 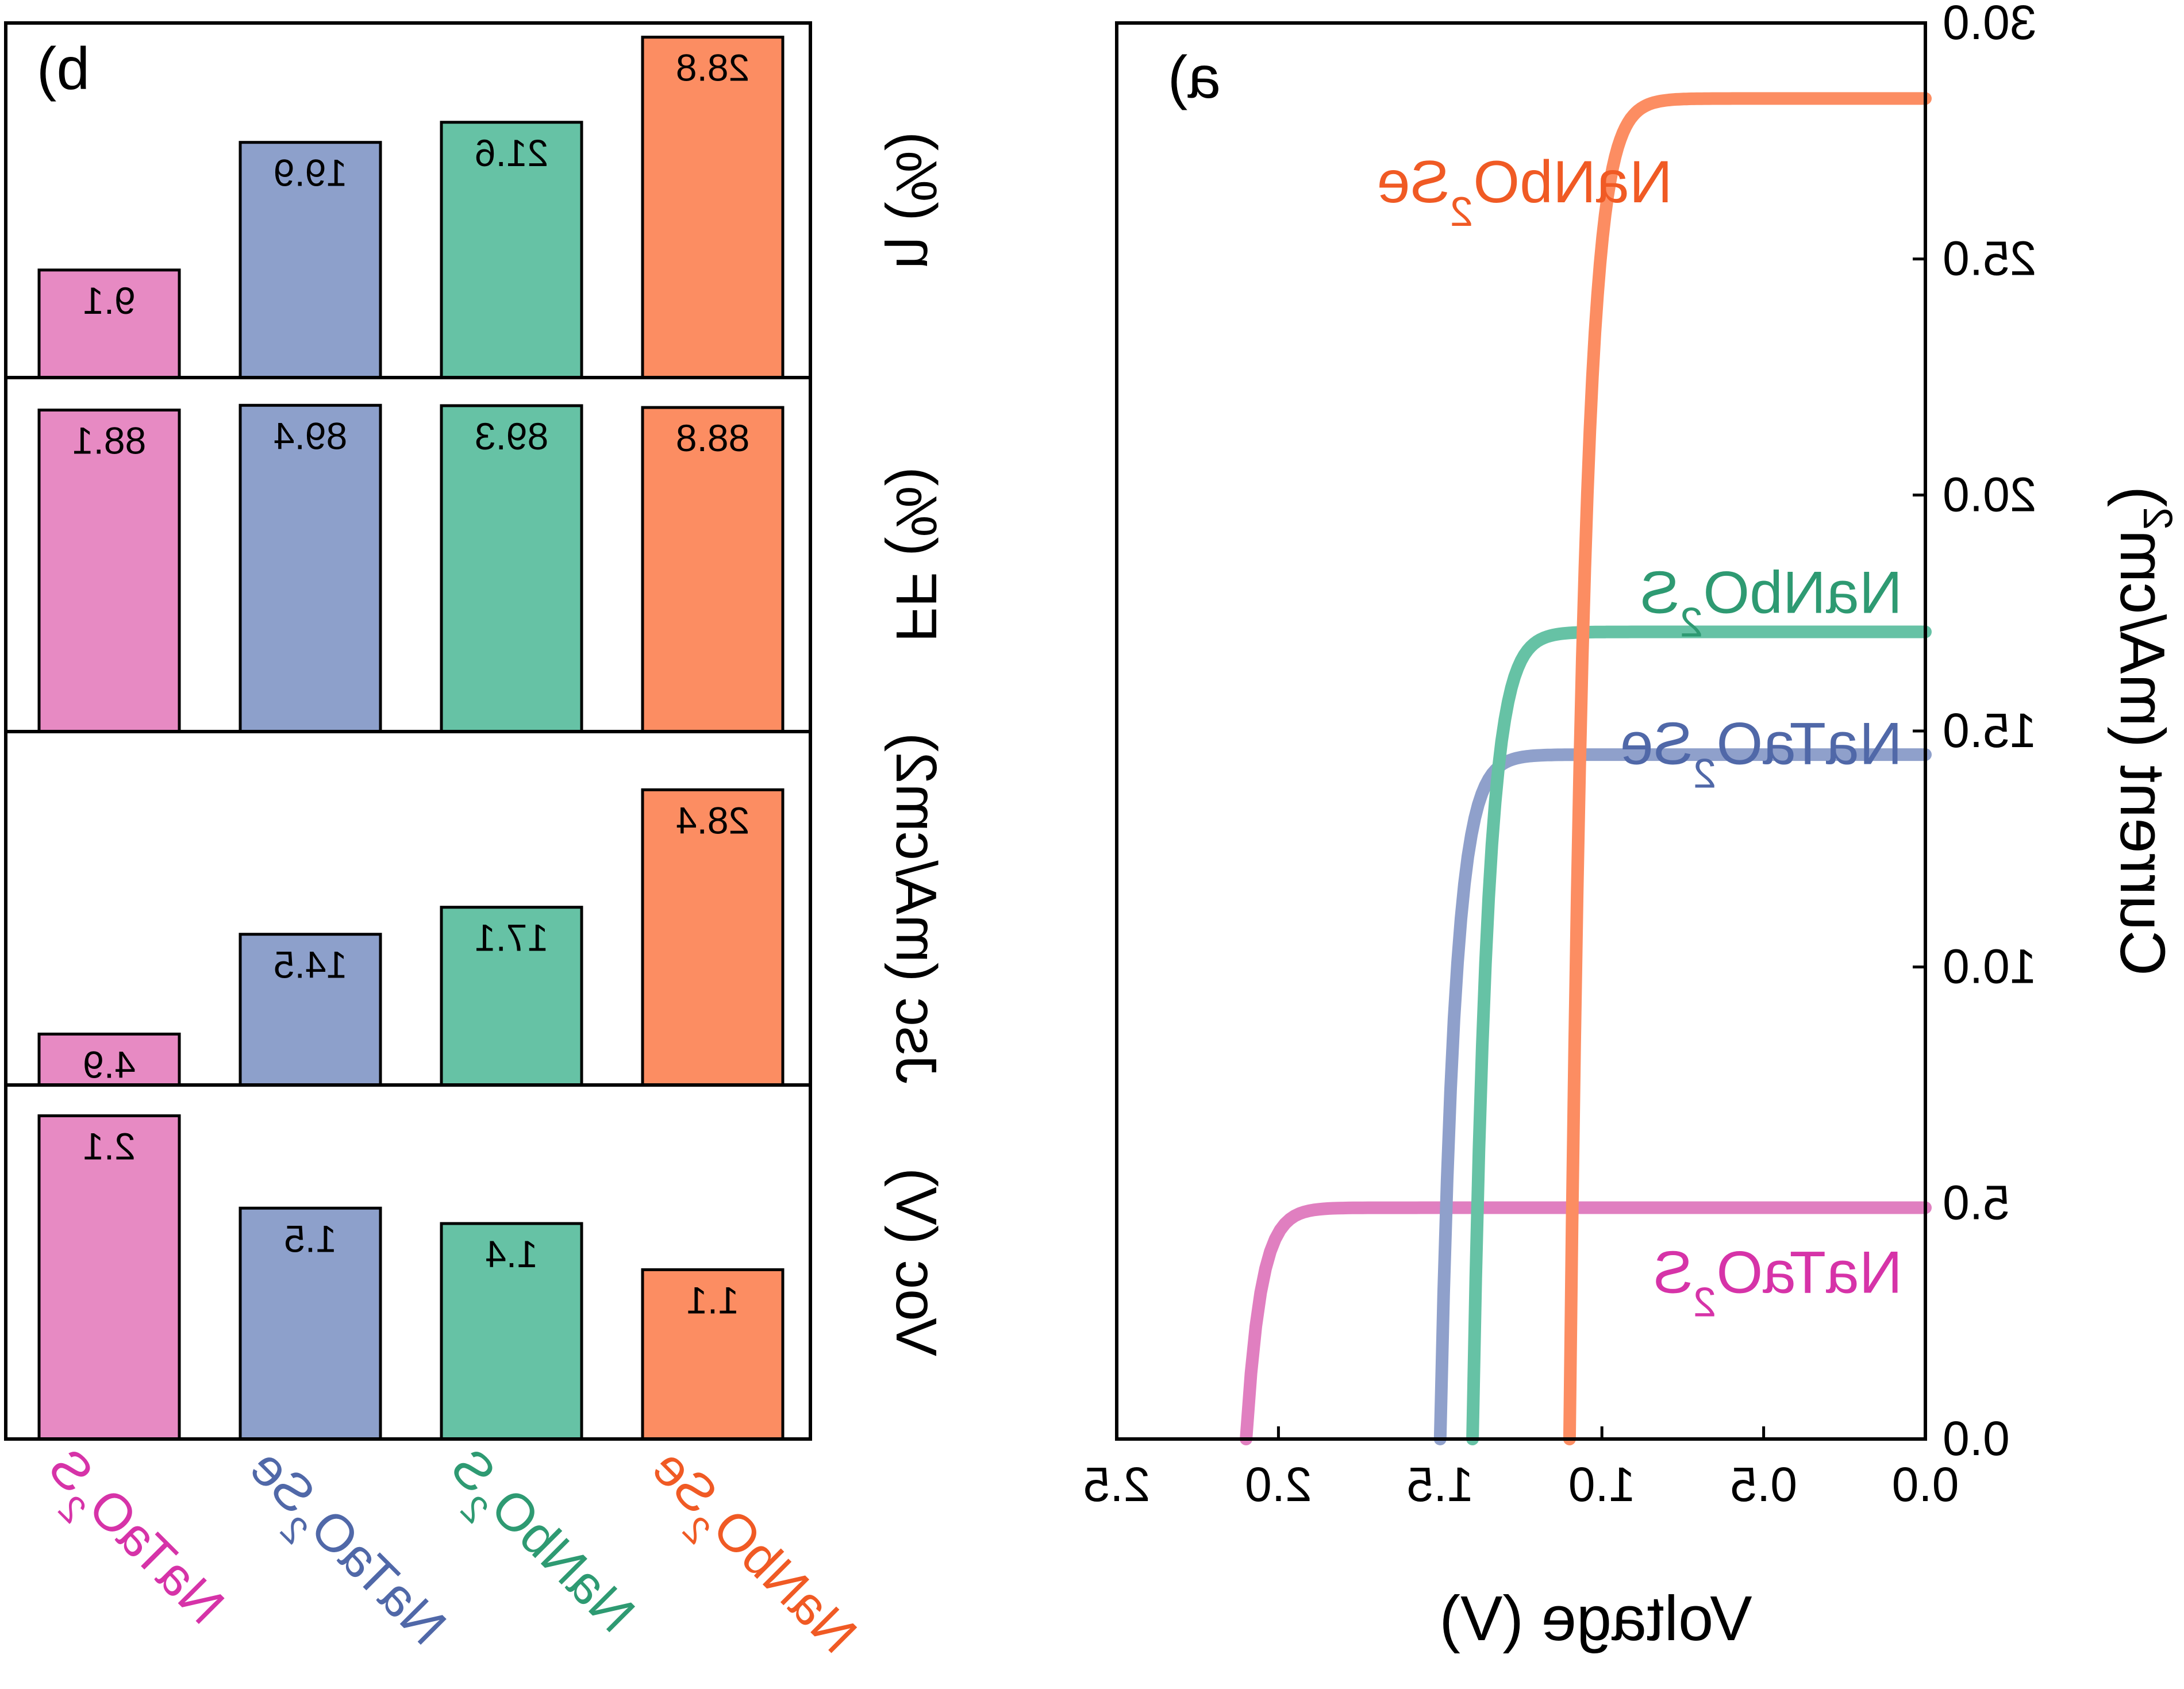 I want to click on bar-panel-title: Voc (V), so click(x=916, y=1262).